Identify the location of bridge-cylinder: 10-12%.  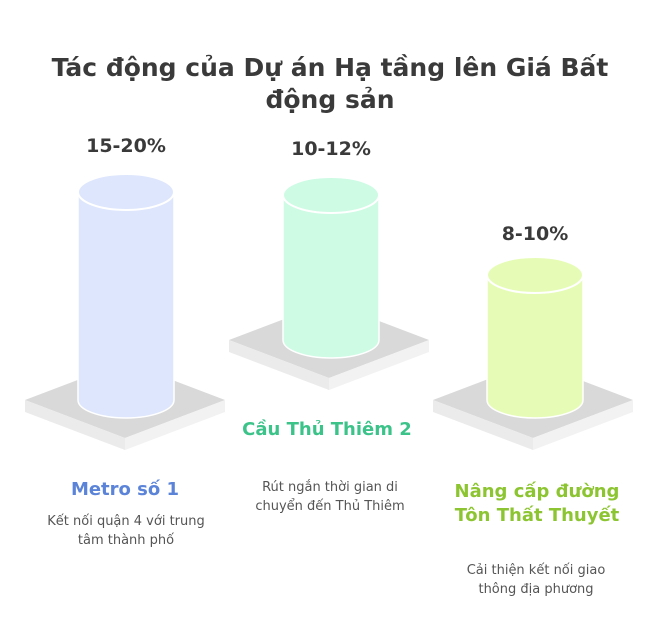
(329, 264).